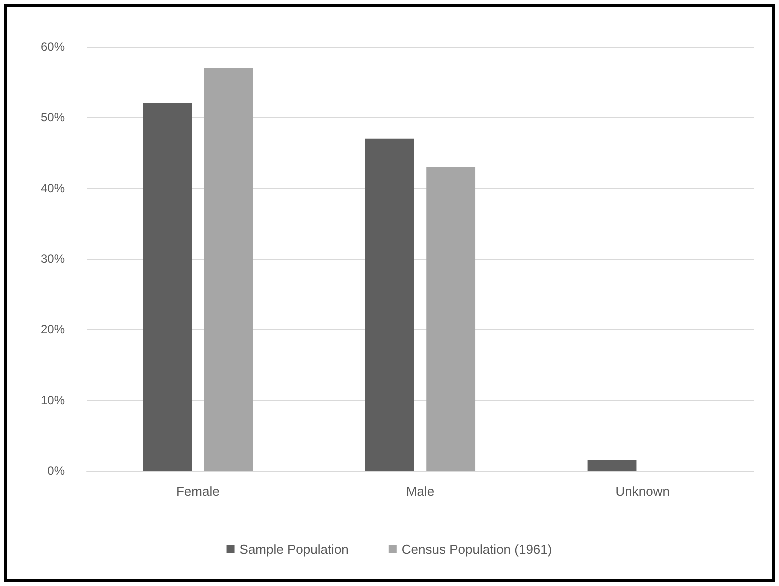 The width and height of the screenshot is (779, 586). What do you see at coordinates (477, 549) in the screenshot?
I see `legend-label: Census Population (1961)` at bounding box center [477, 549].